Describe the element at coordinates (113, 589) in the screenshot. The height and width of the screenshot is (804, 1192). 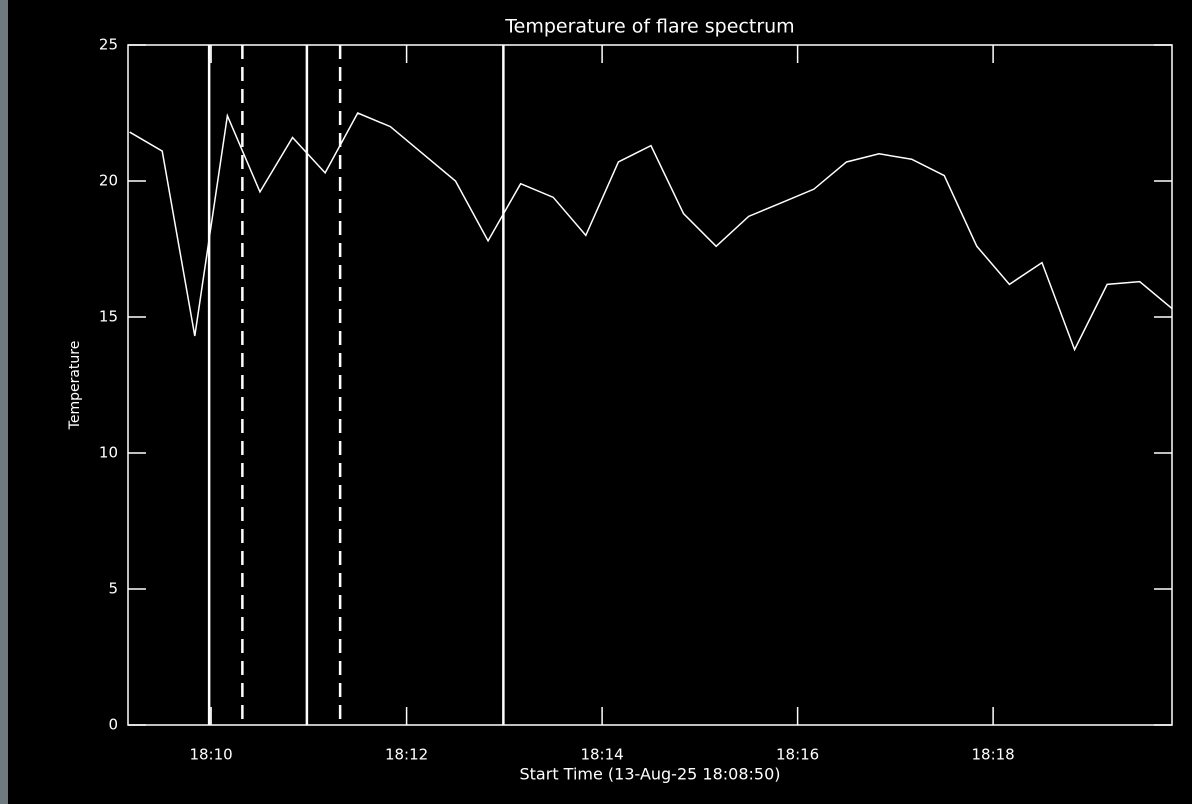
I see `y-tick-label: 5` at that location.